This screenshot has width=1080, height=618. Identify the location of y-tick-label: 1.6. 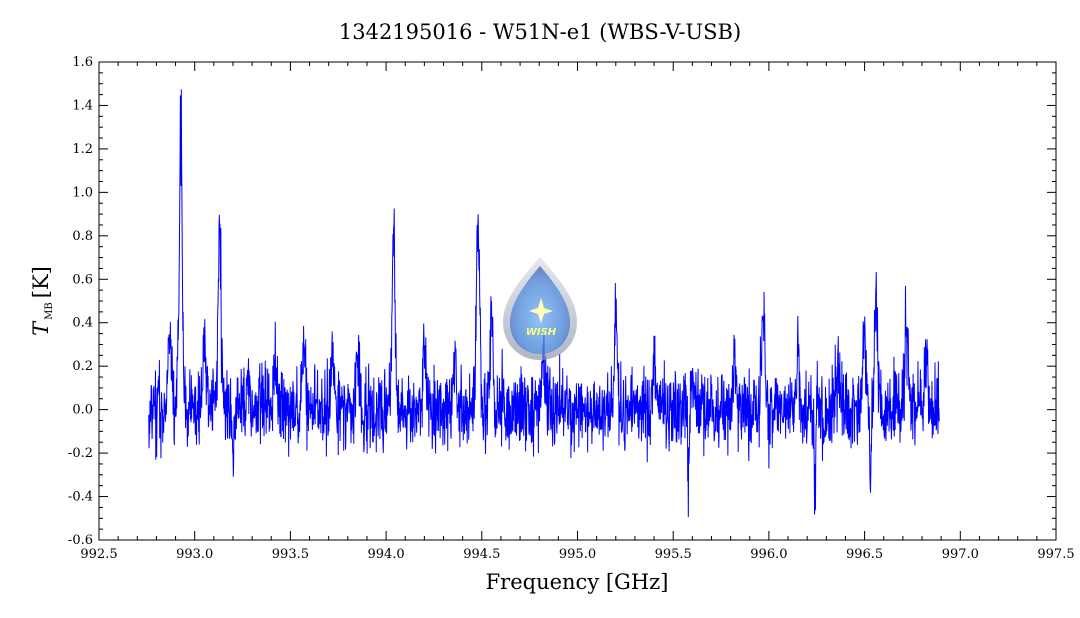
(82, 62).